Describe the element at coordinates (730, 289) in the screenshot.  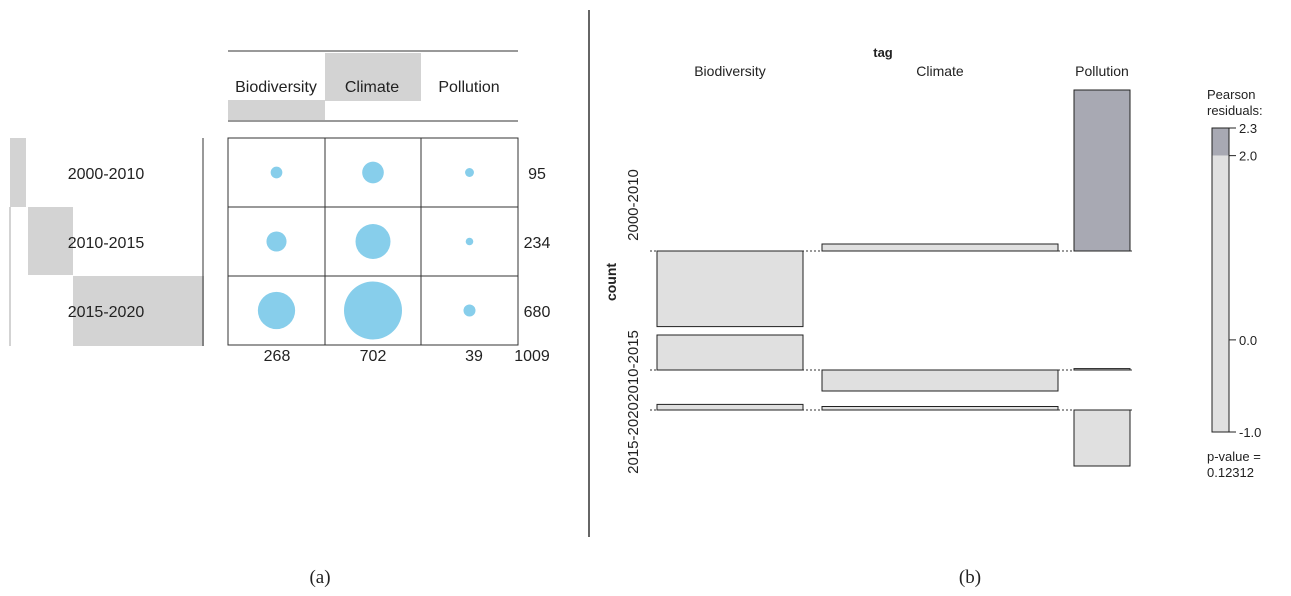
I see `residual-bar-2000-2010-biodiversity` at that location.